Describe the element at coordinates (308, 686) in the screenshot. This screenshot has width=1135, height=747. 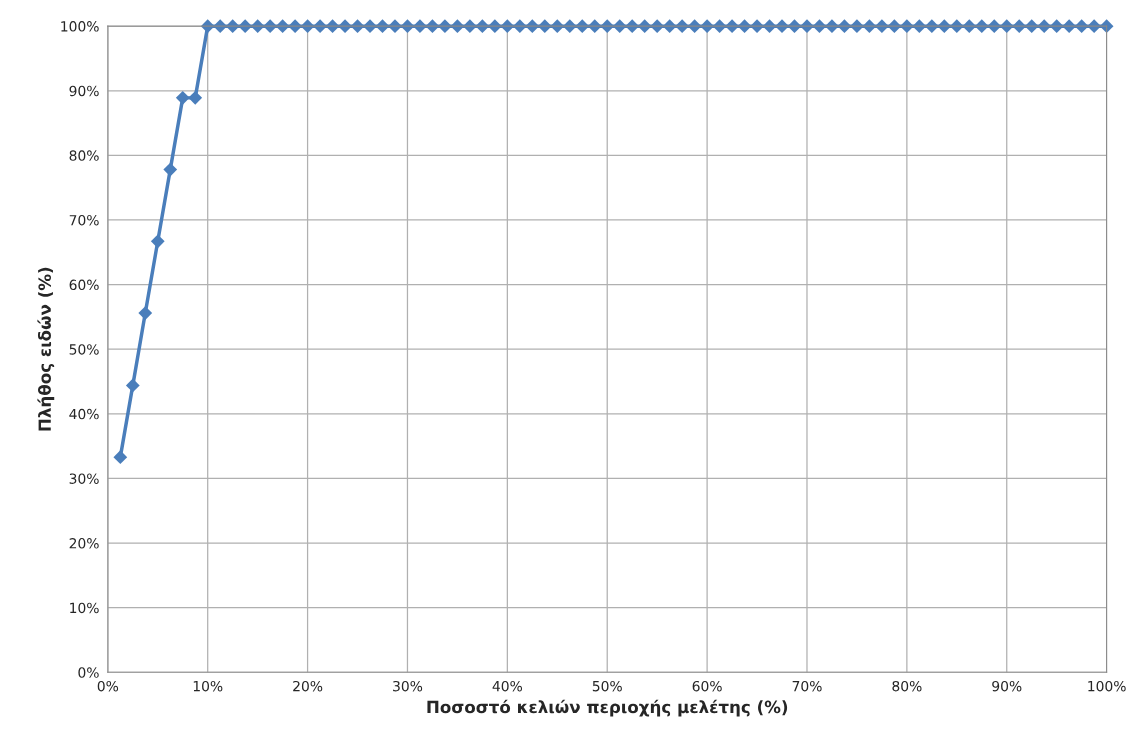
I see `x-tick-label: 20%` at that location.